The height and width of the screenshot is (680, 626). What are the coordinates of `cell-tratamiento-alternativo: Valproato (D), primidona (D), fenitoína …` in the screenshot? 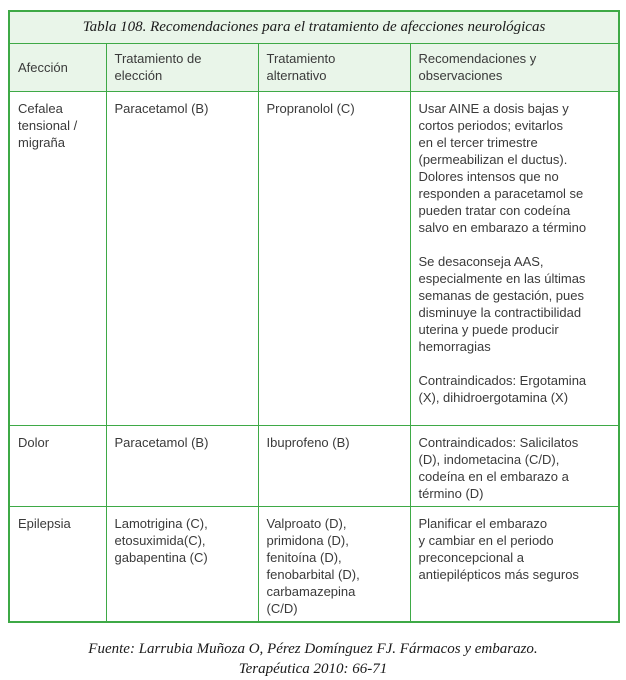 It's located at (334, 564).